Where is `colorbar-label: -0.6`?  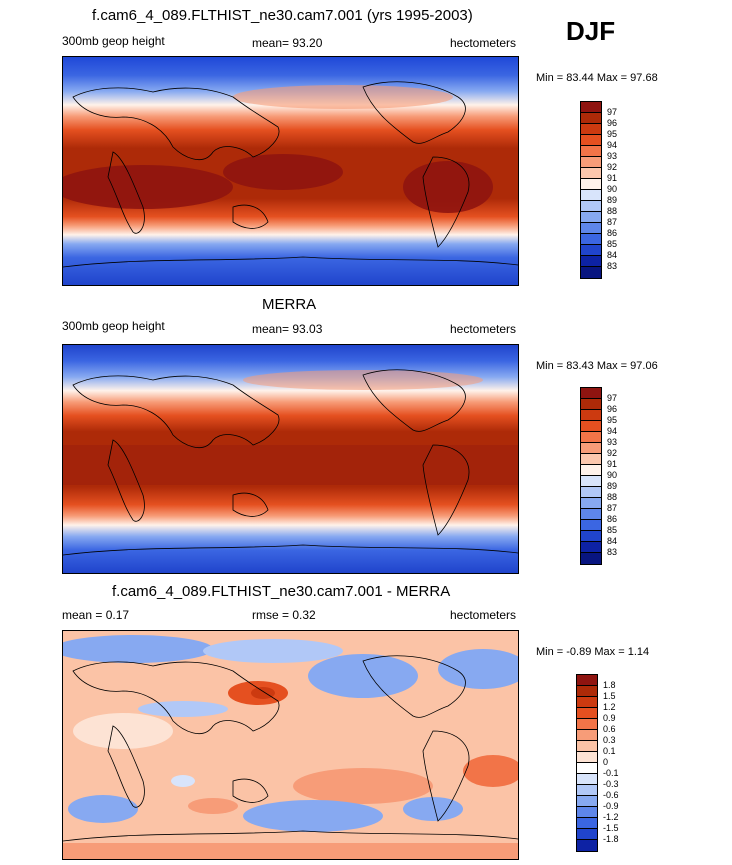
colorbar-label: -0.6 is located at coordinates (611, 795).